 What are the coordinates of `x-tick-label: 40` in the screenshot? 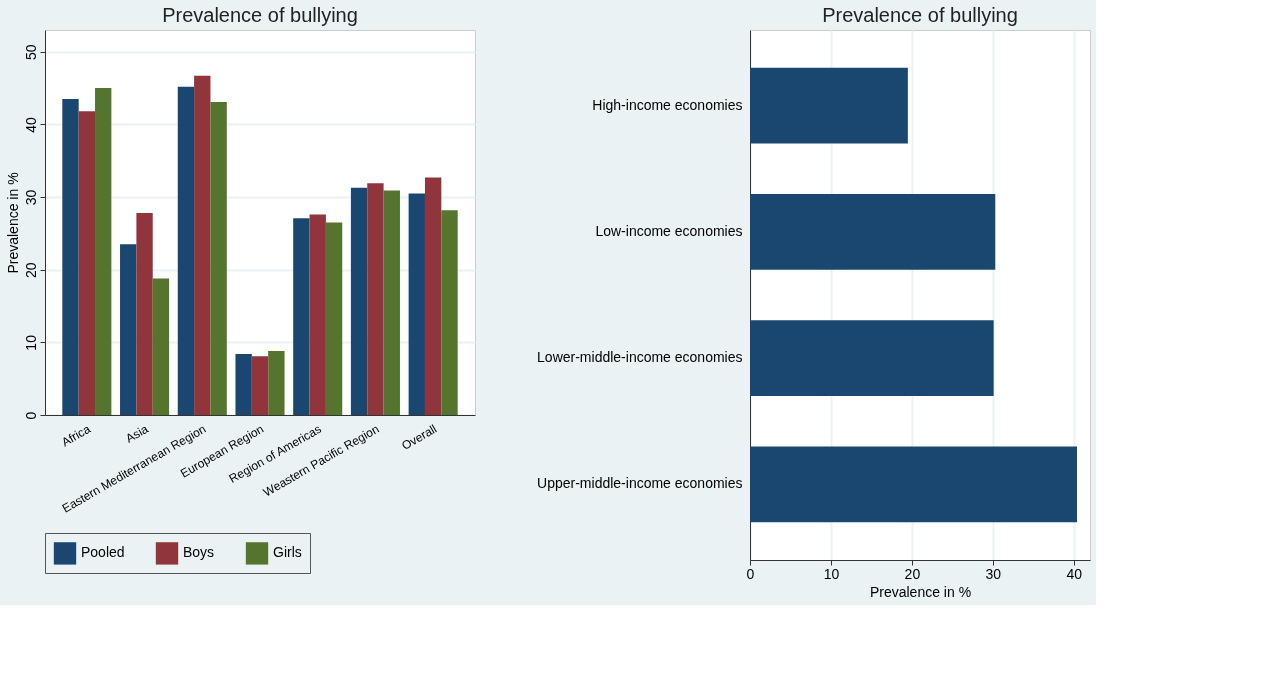 It's located at (1074, 573).